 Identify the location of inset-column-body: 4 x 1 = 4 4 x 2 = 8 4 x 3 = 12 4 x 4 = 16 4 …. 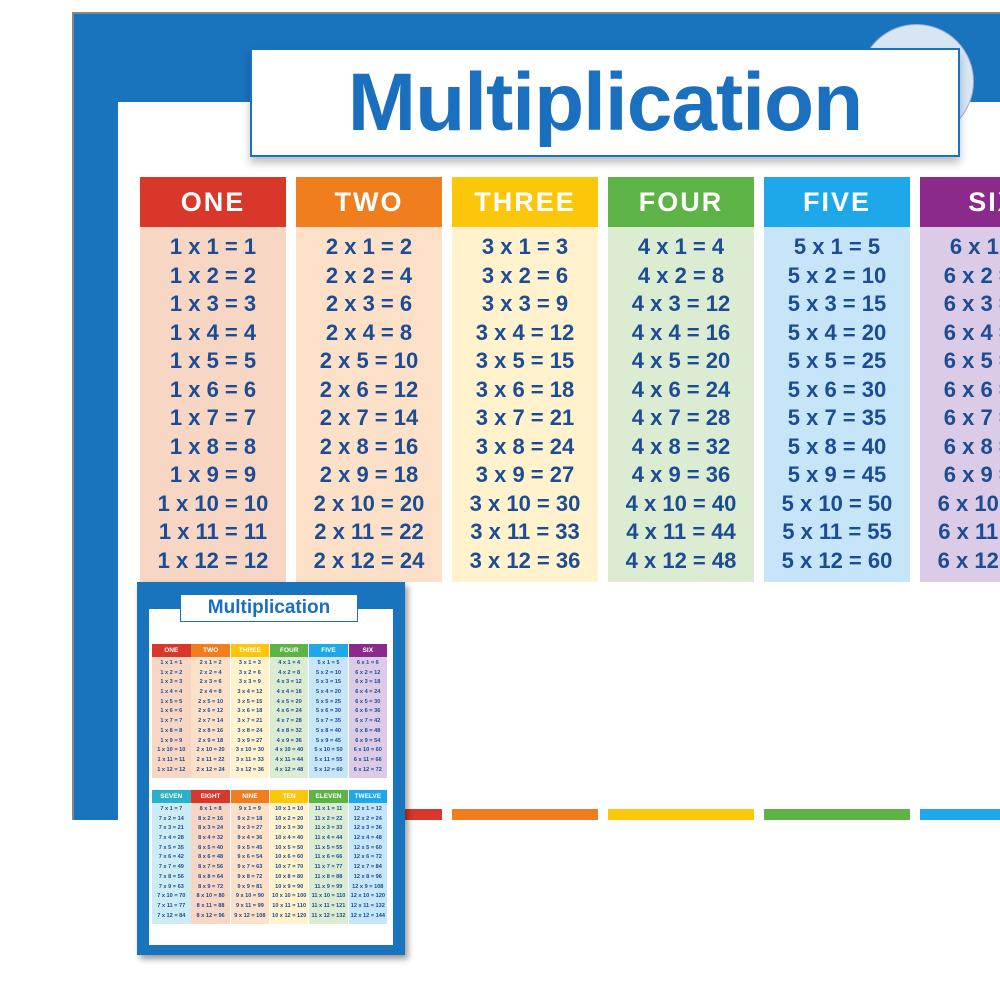
(289, 717).